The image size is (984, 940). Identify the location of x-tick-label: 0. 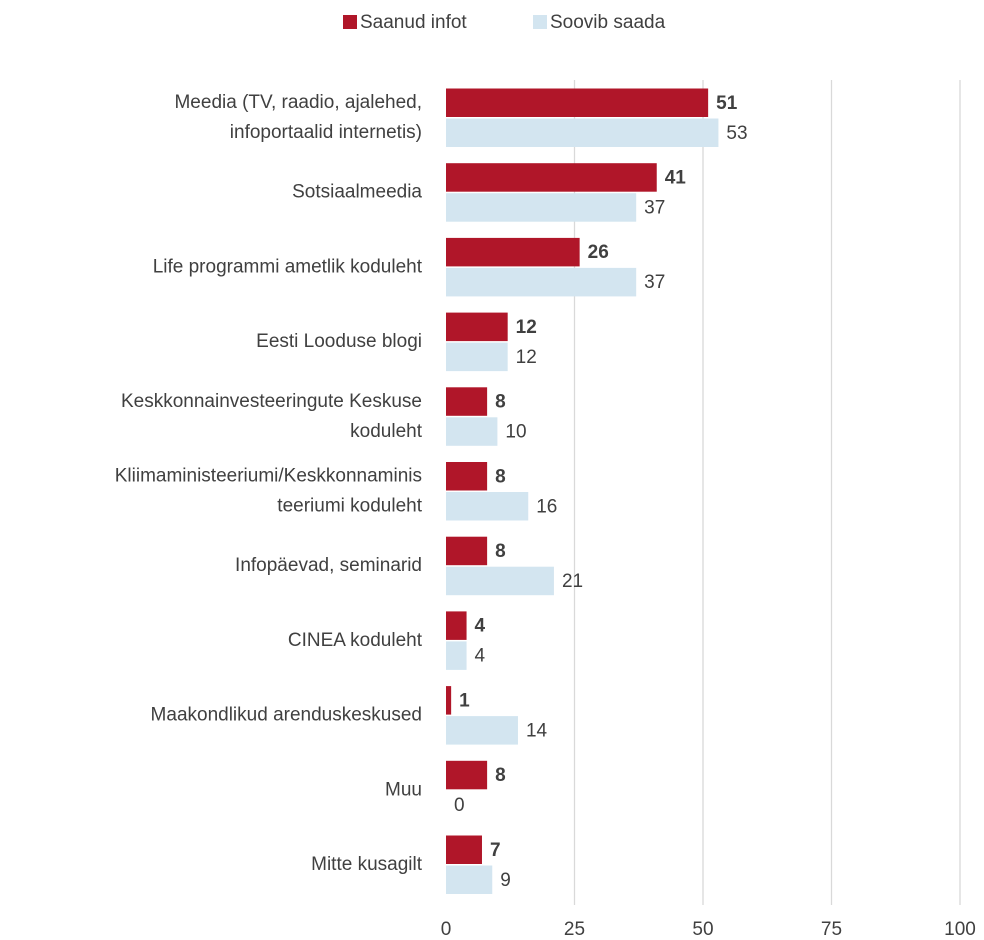
(446, 929).